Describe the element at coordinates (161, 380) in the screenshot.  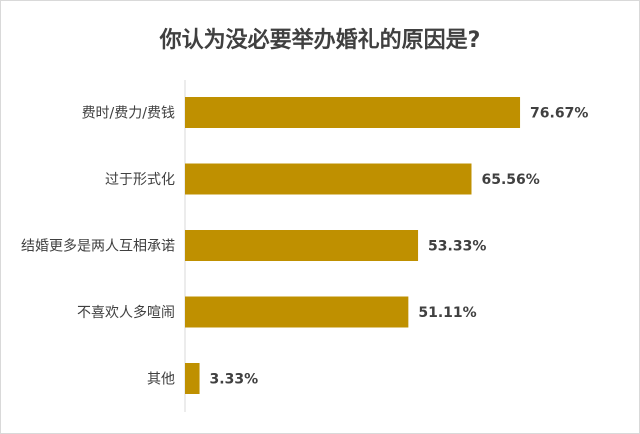
I see `category-label-4: 其他` at that location.